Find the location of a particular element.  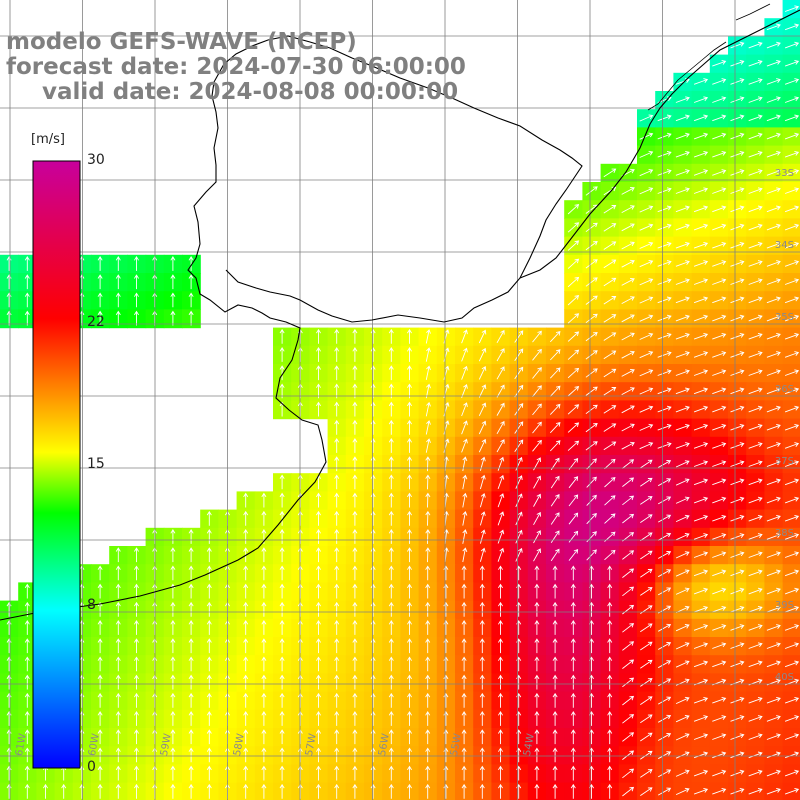

colorbar-unit: [m/s] is located at coordinates (48, 139).